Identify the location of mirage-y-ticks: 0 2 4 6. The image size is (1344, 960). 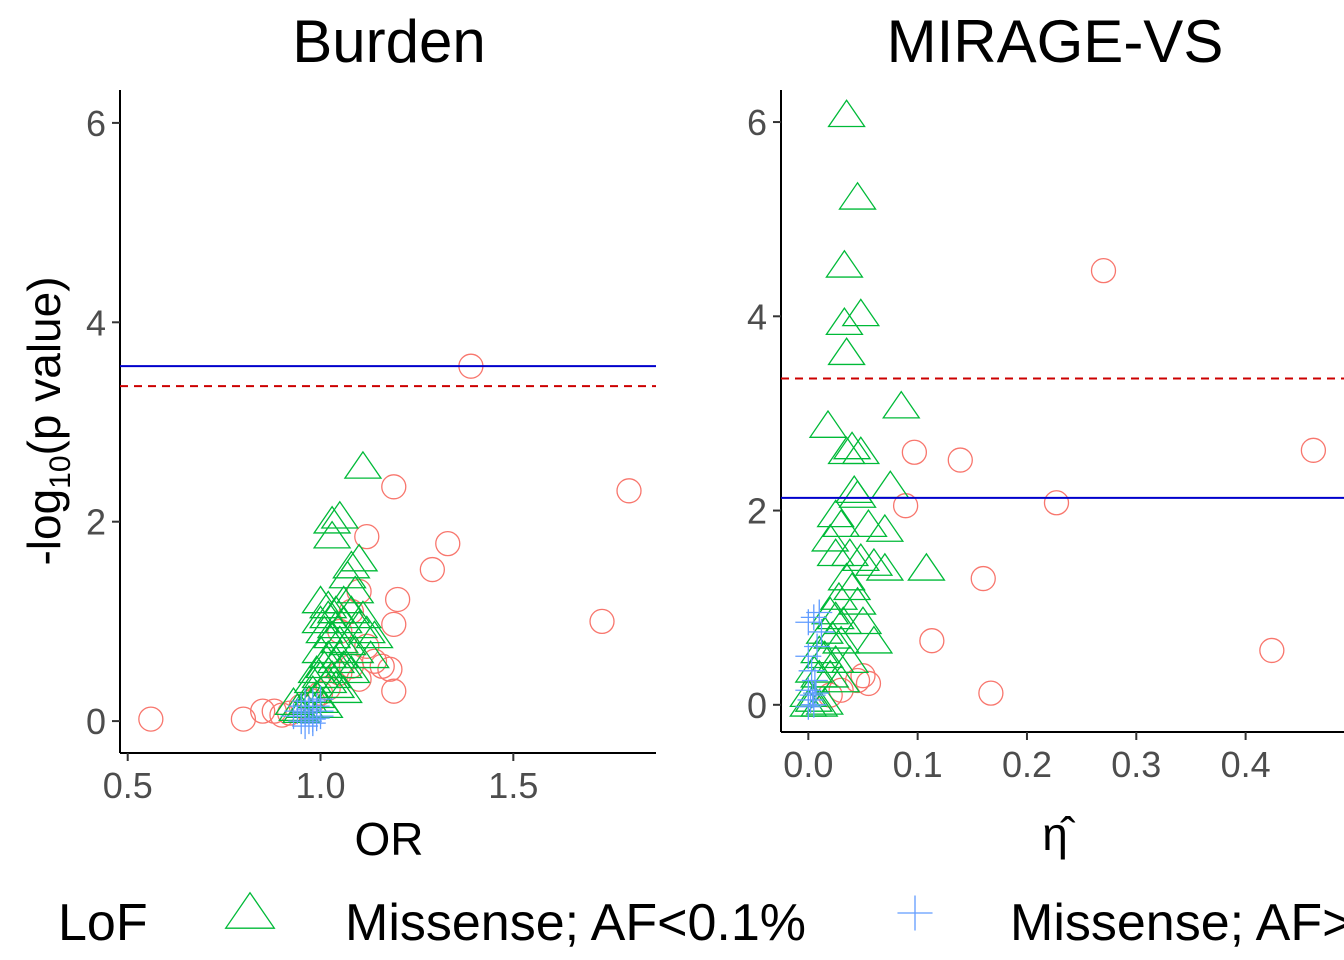
(764, 414).